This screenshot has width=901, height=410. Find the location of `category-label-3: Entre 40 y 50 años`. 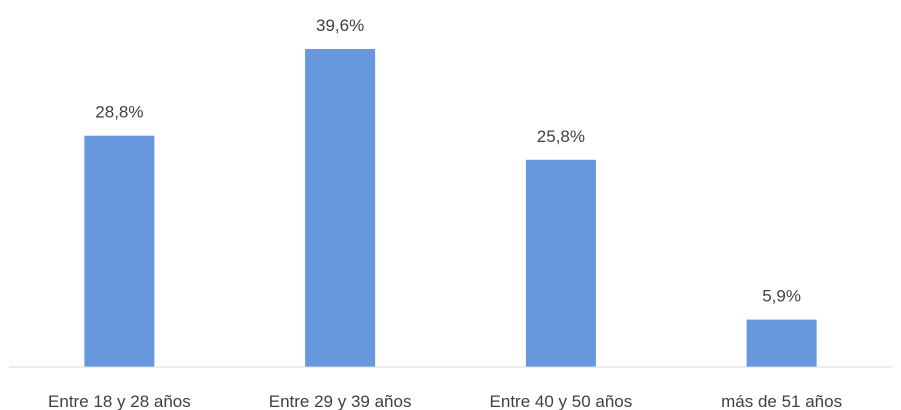

category-label-3: Entre 40 y 50 años is located at coordinates (561, 401).